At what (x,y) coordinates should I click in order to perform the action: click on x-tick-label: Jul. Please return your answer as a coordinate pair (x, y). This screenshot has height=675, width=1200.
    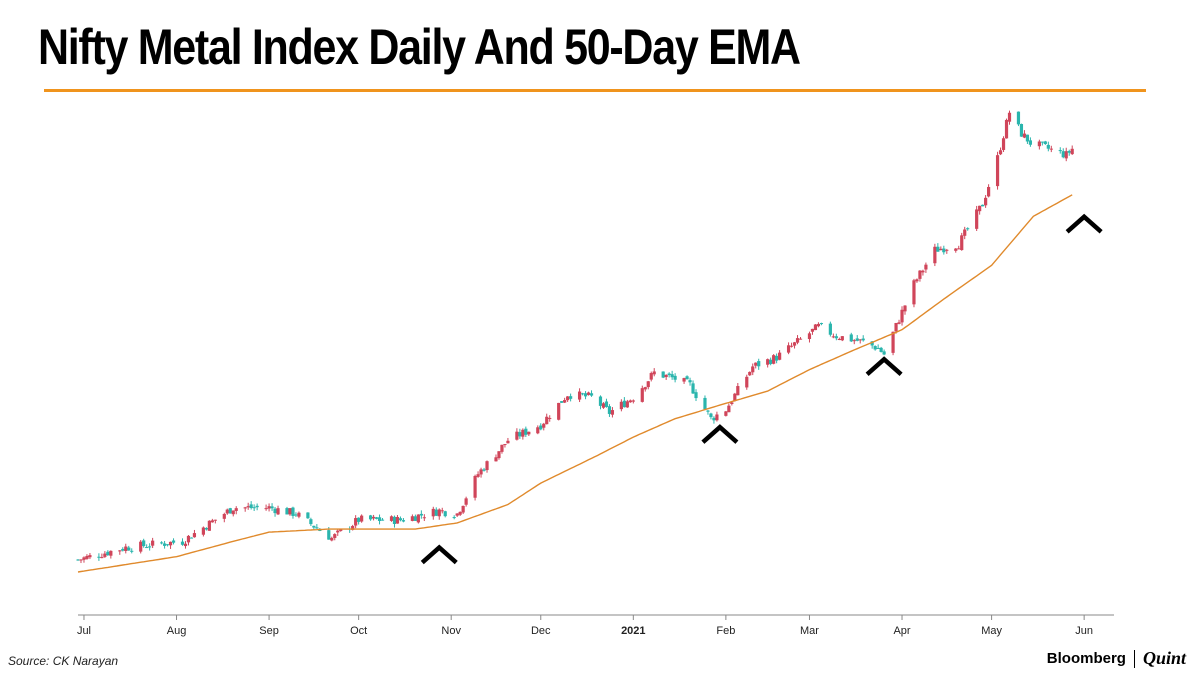
    Looking at the image, I should click on (84, 631).